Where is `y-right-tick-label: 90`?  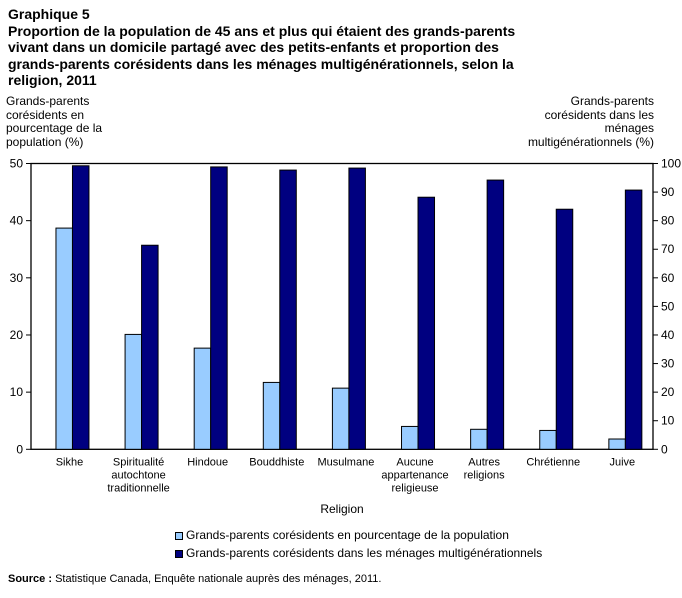 y-right-tick-label: 90 is located at coordinates (668, 192).